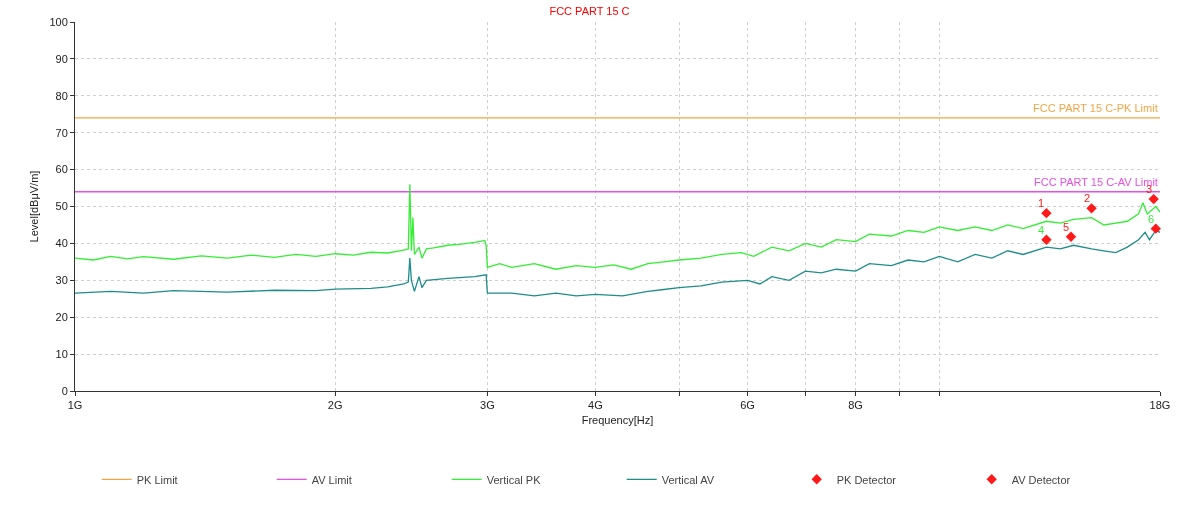 The image size is (1179, 506). What do you see at coordinates (61, 243) in the screenshot?
I see `y-tick-label: 40` at bounding box center [61, 243].